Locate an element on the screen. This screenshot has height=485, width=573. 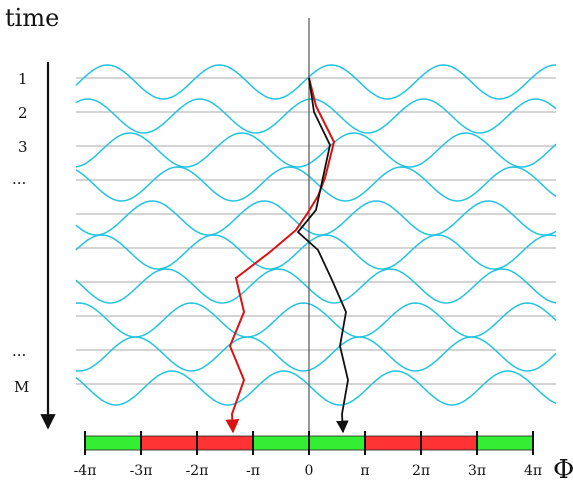
black-trajectory is located at coordinates (322, 255).